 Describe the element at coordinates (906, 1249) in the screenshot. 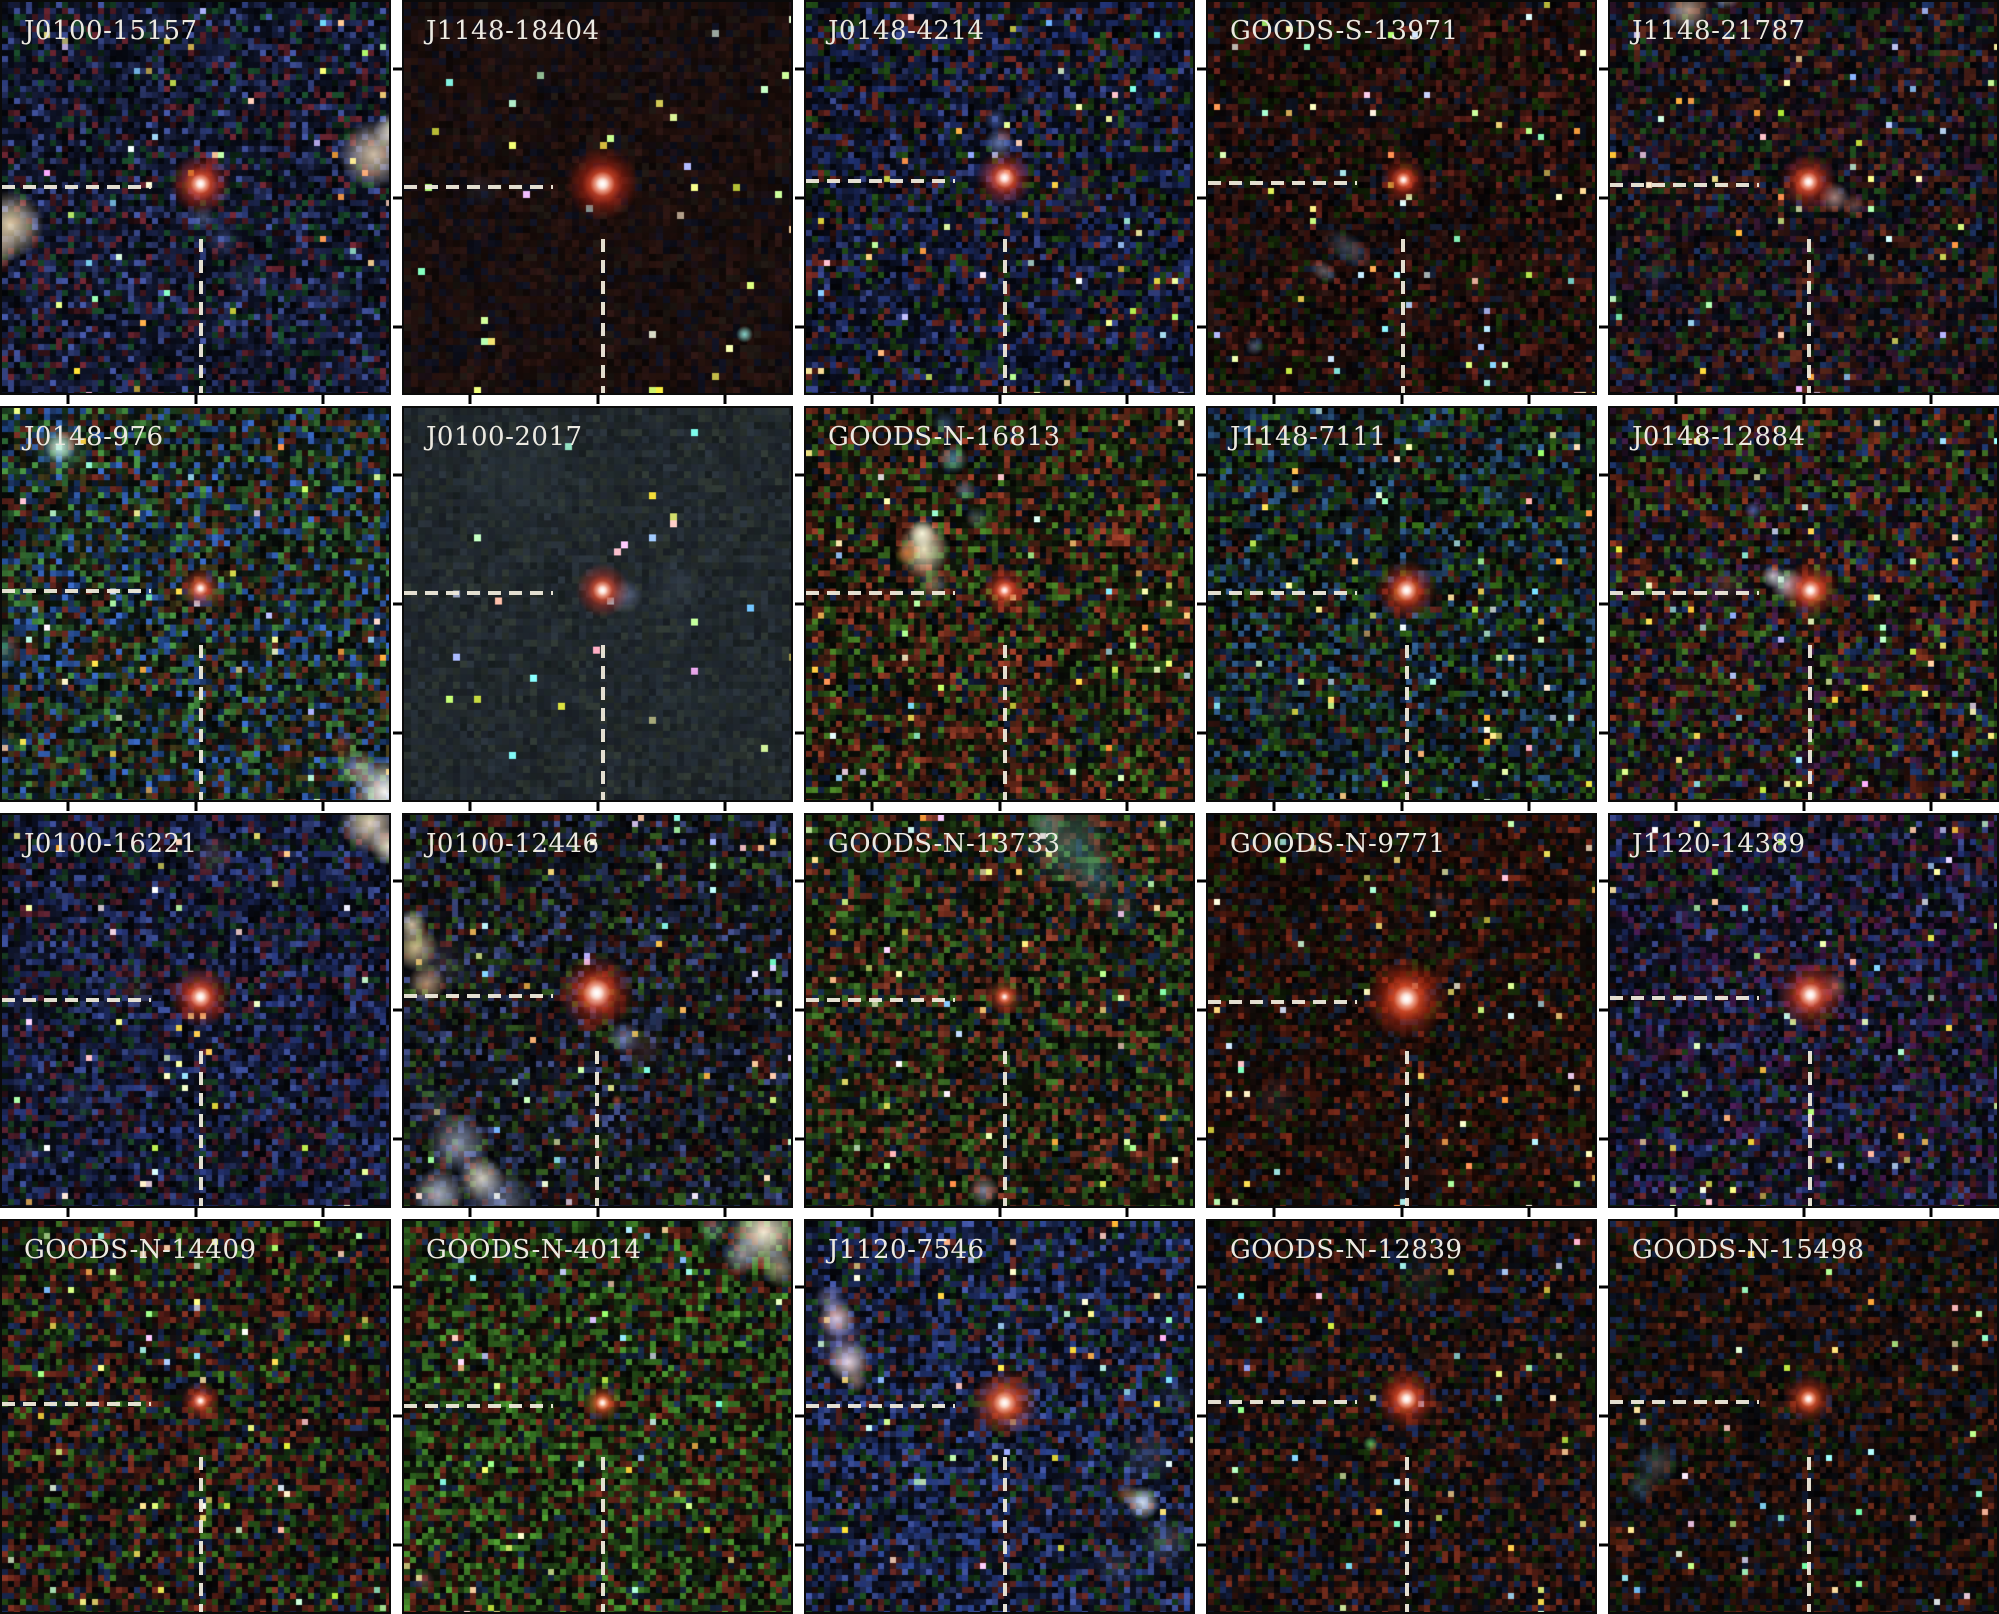

I see `source-label: J1120-7546` at that location.